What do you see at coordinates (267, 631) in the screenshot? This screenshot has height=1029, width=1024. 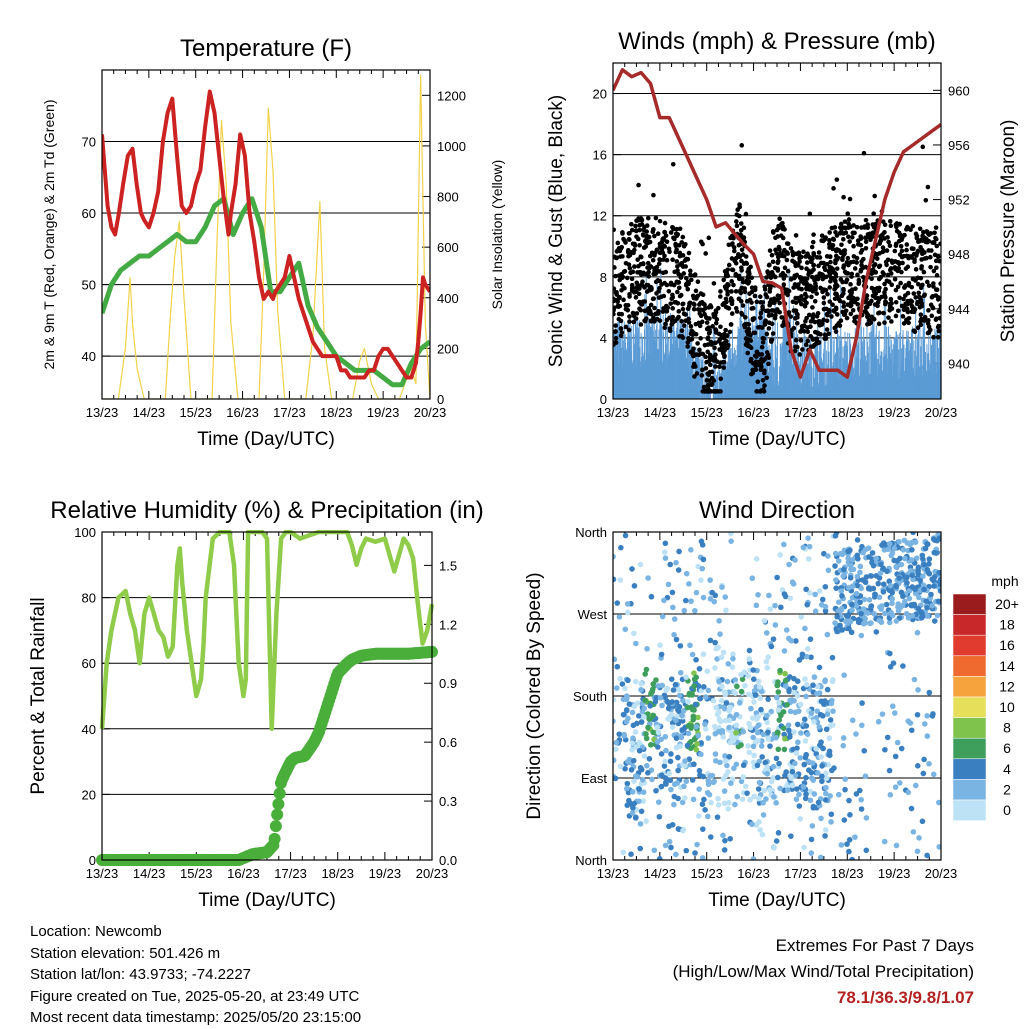 I see `series-relative-humidity` at bounding box center [267, 631].